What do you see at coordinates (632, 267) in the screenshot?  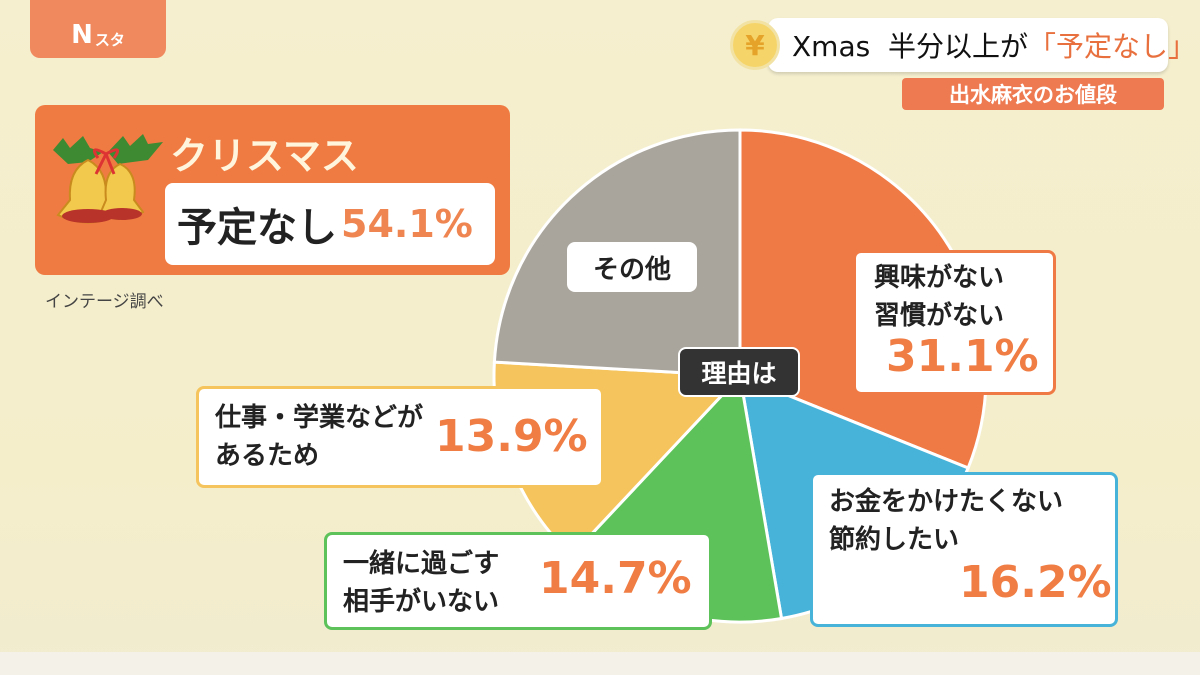 I see `slice-label-other: その他` at bounding box center [632, 267].